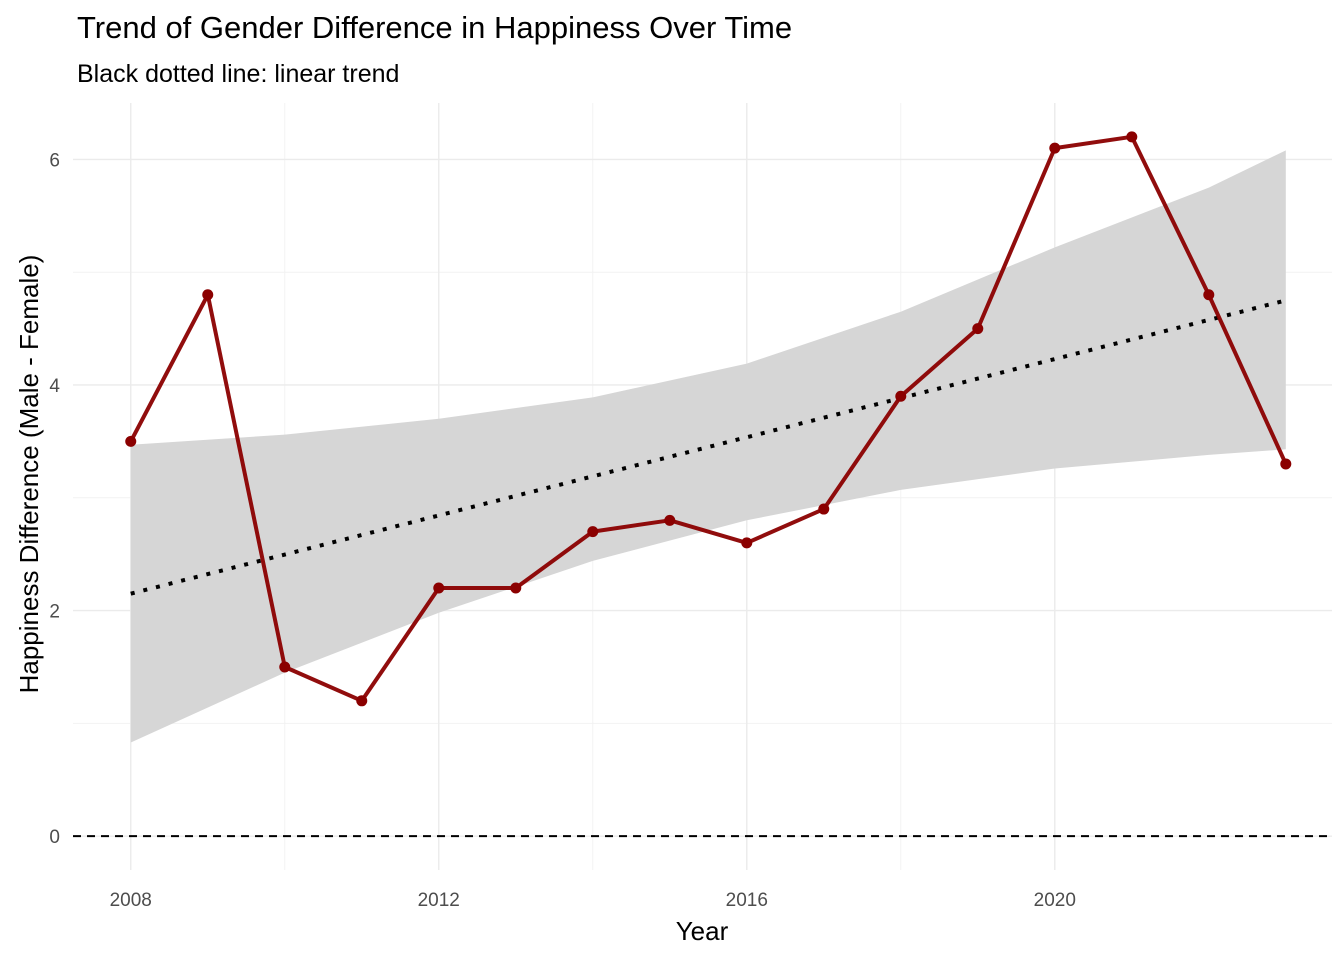 This screenshot has height=960, width=1344. Describe the element at coordinates (238, 74) in the screenshot. I see `chart-subtitle: Black dotted line: linear trend` at that location.